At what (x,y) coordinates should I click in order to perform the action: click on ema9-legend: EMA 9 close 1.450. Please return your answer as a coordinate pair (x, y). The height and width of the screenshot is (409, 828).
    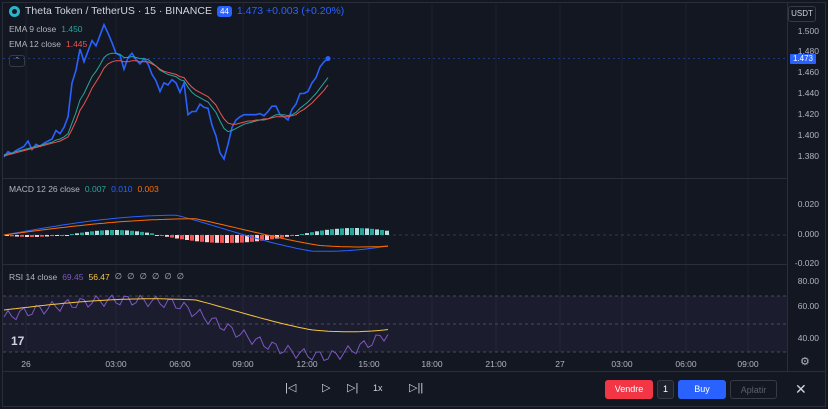
    Looking at the image, I should click on (46, 29).